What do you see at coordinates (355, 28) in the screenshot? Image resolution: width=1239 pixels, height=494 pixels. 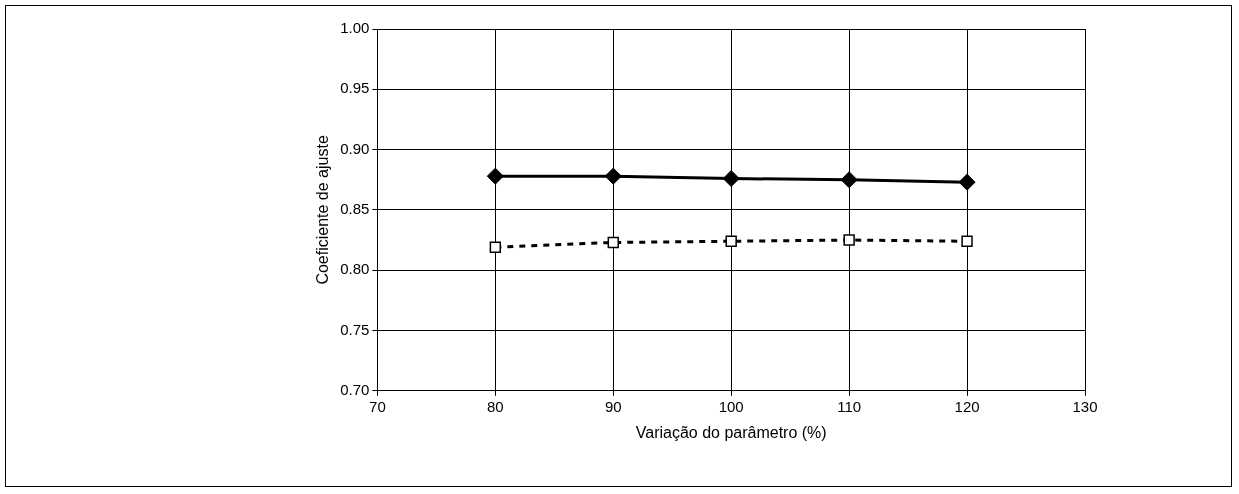 I see `y-tick-label: 1.00` at bounding box center [355, 28].